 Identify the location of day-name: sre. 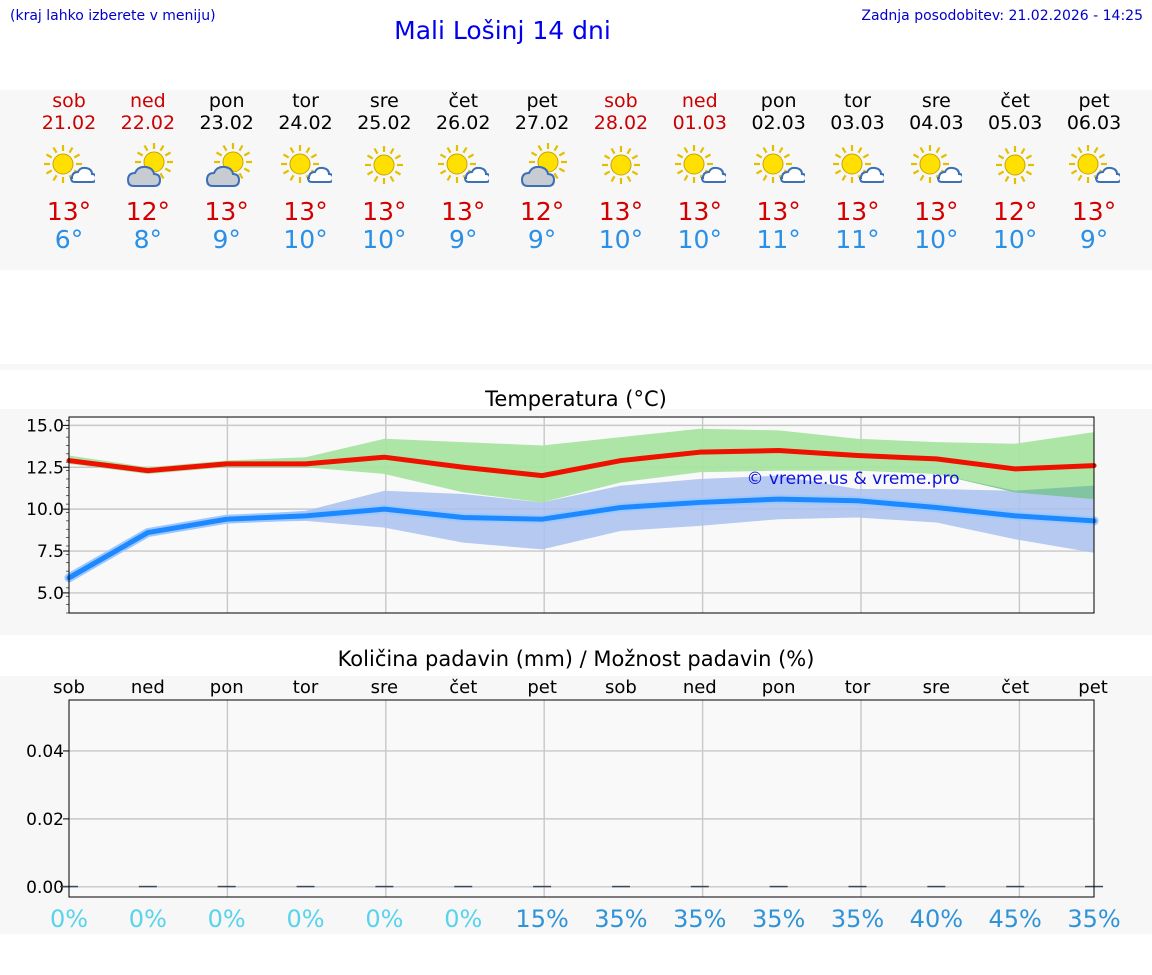
(936, 101).